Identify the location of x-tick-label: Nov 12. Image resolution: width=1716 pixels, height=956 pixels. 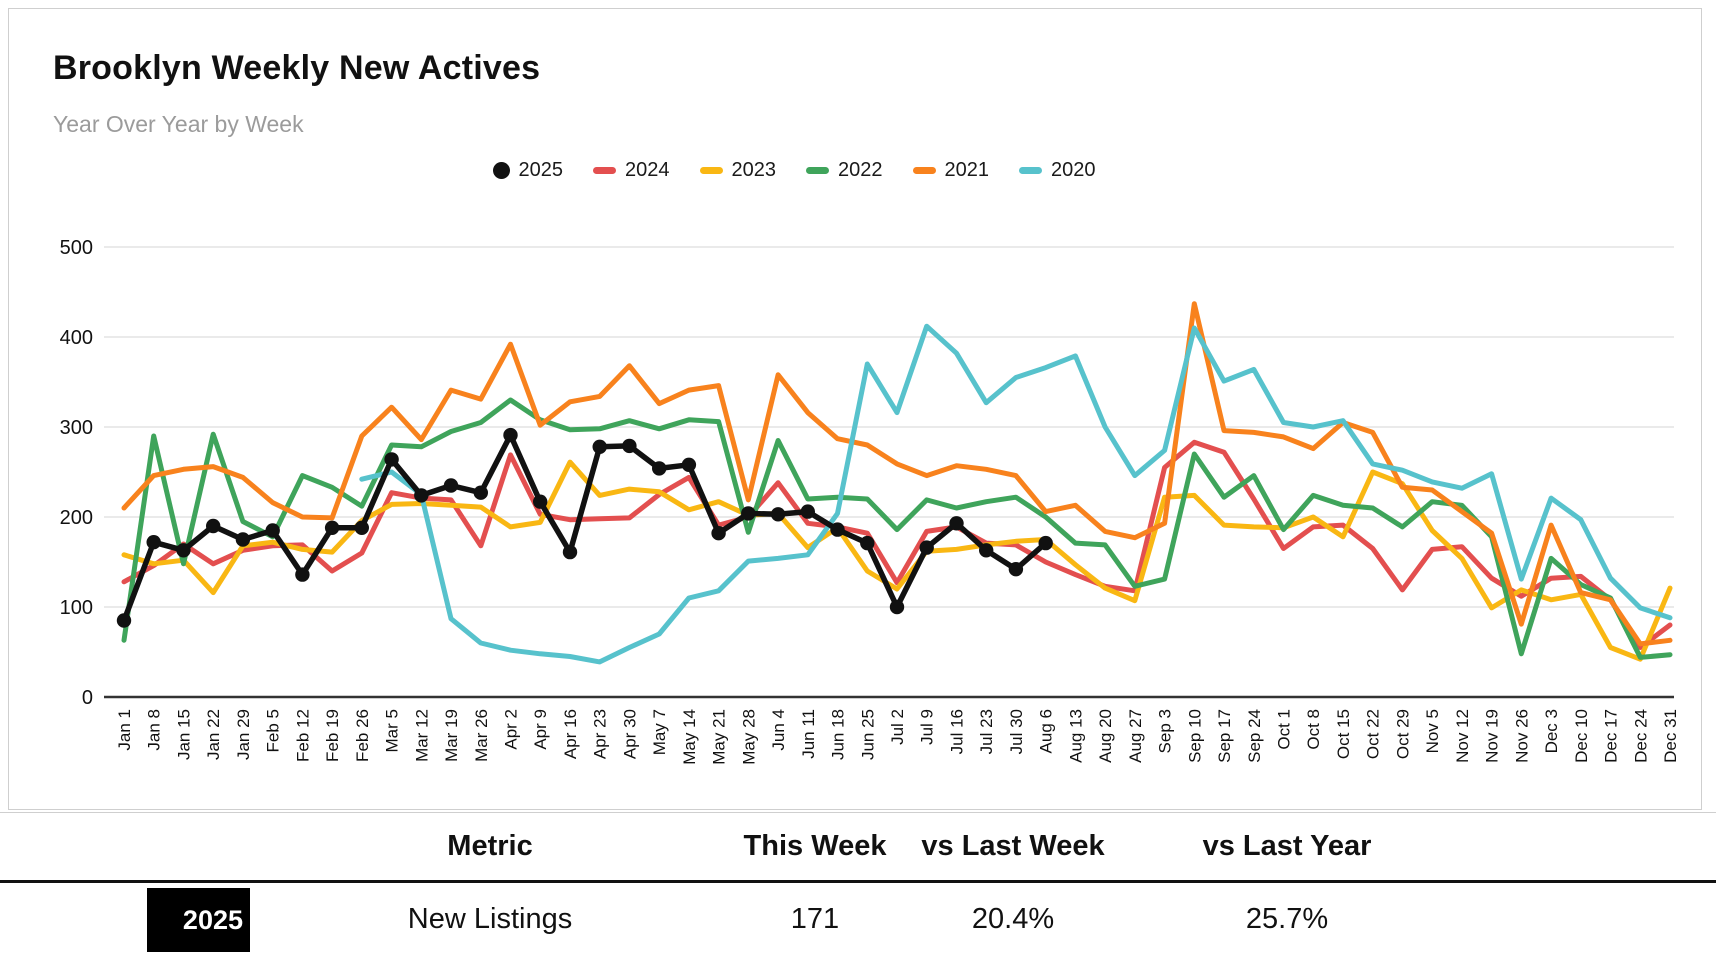
(1462, 736).